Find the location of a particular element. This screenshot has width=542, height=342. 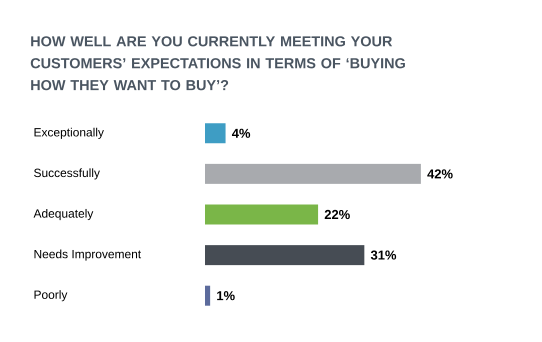

chart-title: HOW WELL ARE YOU CURRENTLY MEETING YOUR CUSTOMERS’ EXPECTATIONS IN TERMS OF ‘BUYING HOW THEY WANT TO BUY’? is located at coordinates (217, 63).